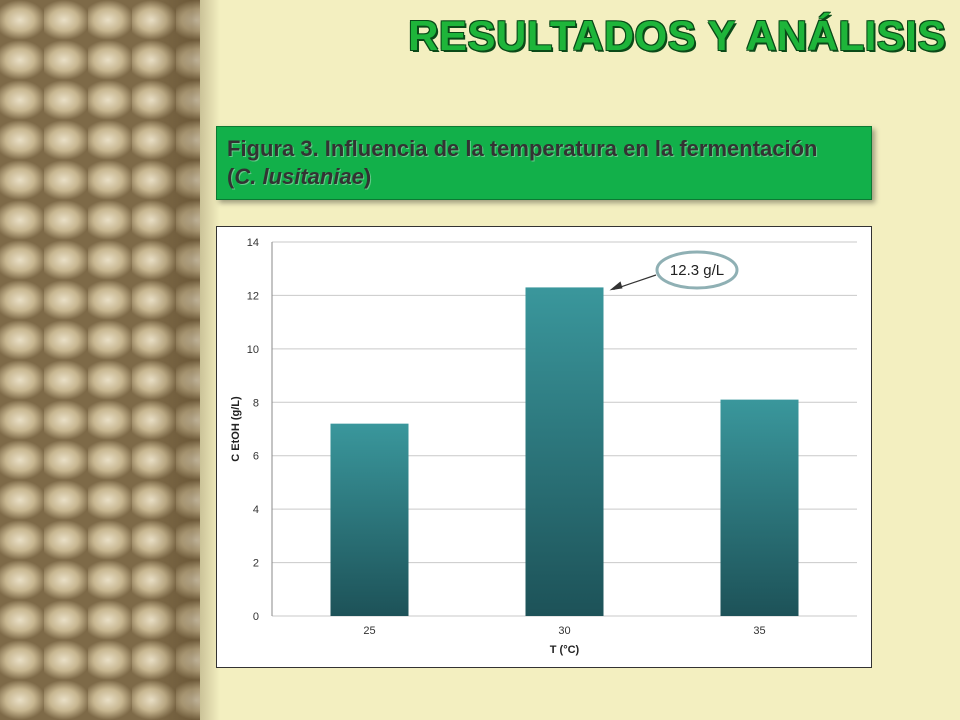 The image size is (960, 720). I want to click on y-axis-title: C EtOH (g/L), so click(236, 429).